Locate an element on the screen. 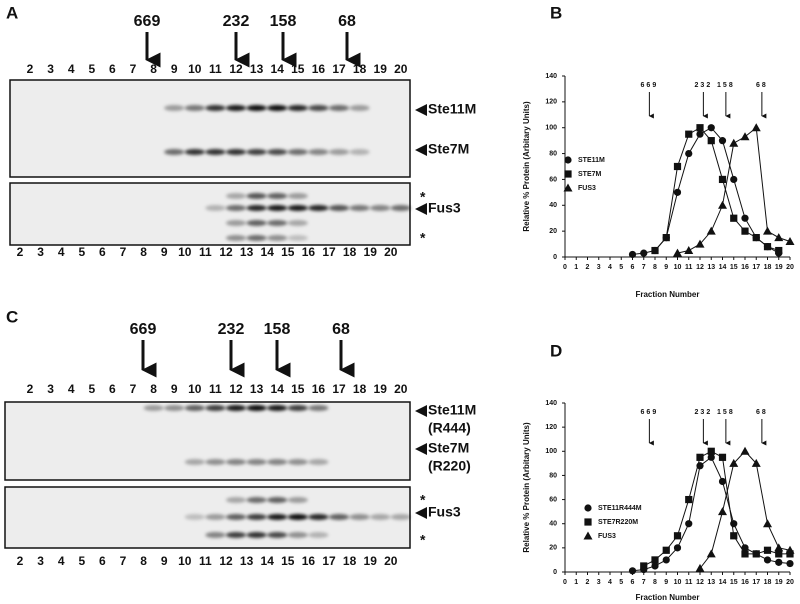 The width and height of the screenshot is (800, 604). lane-number: 11 is located at coordinates (205, 252).